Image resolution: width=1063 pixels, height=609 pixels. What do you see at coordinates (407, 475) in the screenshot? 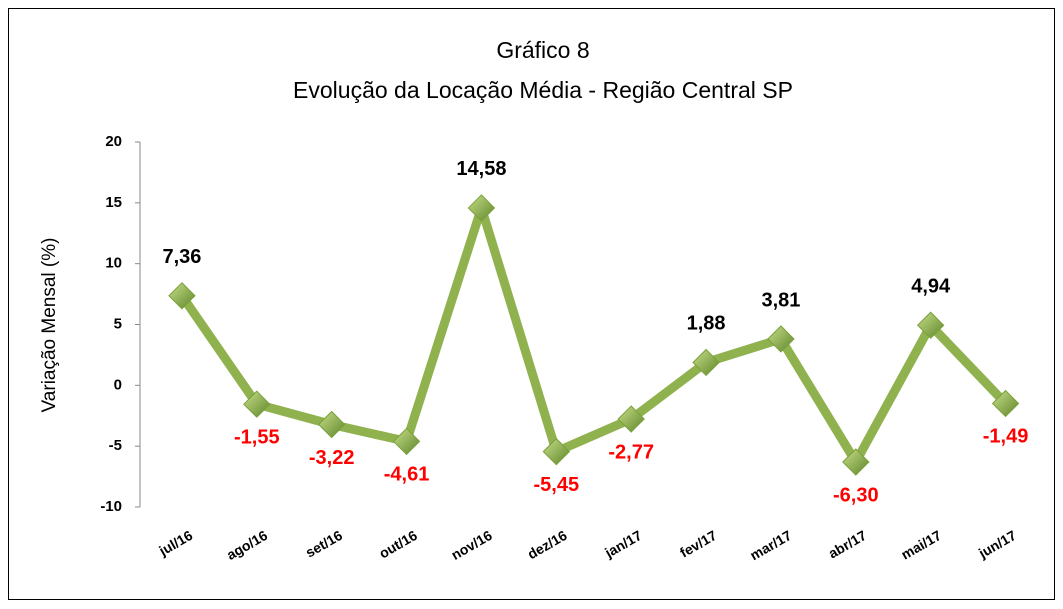
I see `data-label: -4,61` at bounding box center [407, 475].